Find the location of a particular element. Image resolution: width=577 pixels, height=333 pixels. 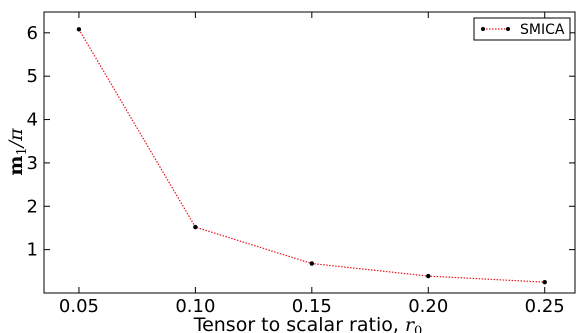

x-axis-label-math: r is located at coordinates (410, 323).